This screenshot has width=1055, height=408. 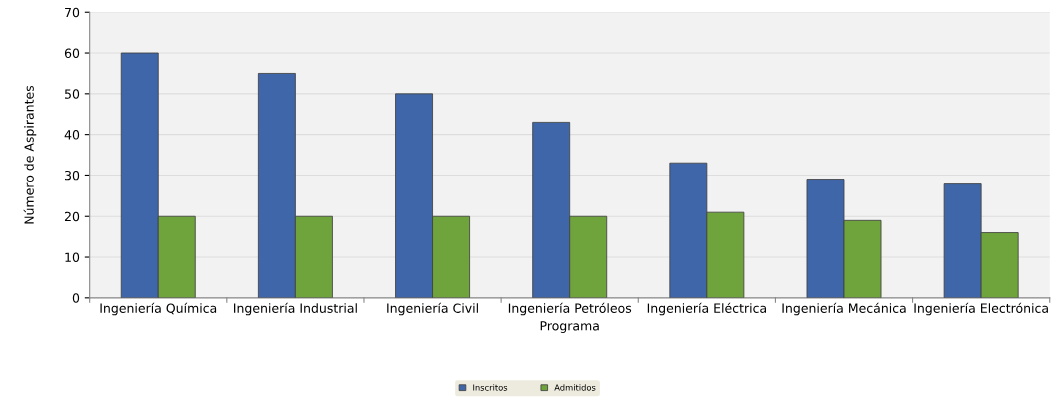 I want to click on y-axis-title: Número de Aspirantes, so click(x=30, y=154).